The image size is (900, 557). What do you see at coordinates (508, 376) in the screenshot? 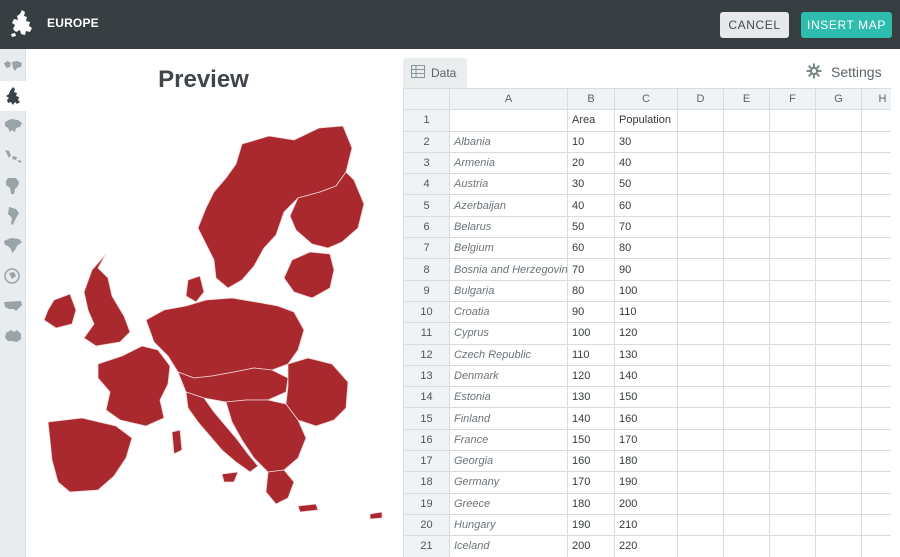
I see `cell-a: Denmark` at bounding box center [508, 376].